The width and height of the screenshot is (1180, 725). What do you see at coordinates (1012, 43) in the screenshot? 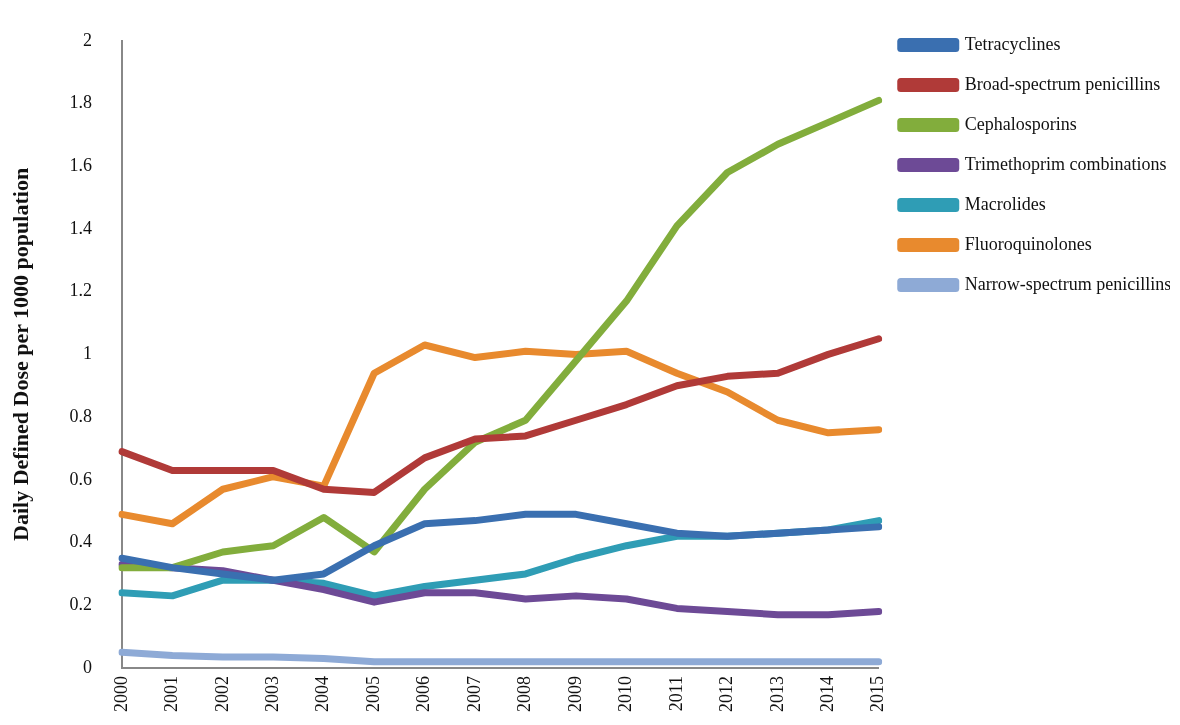
I see `legend-label: Tetracyclines` at bounding box center [1012, 43].